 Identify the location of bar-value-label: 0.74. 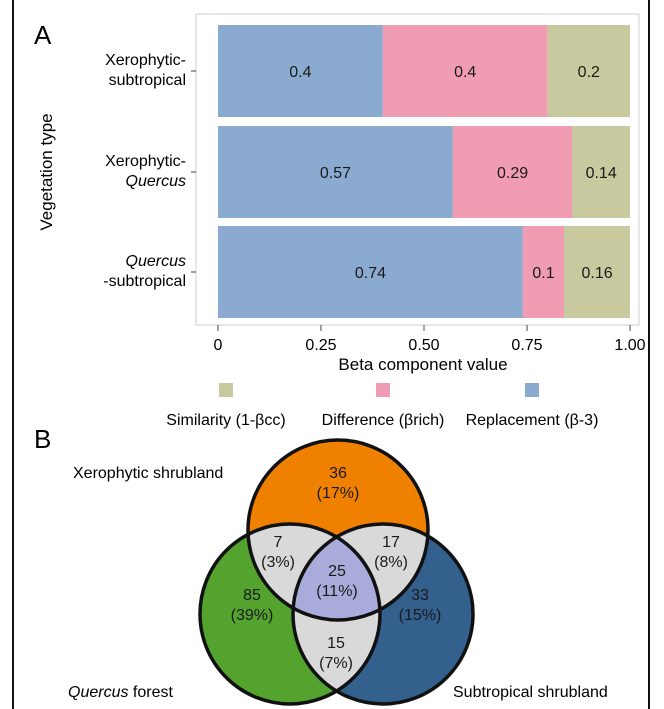
(370, 273).